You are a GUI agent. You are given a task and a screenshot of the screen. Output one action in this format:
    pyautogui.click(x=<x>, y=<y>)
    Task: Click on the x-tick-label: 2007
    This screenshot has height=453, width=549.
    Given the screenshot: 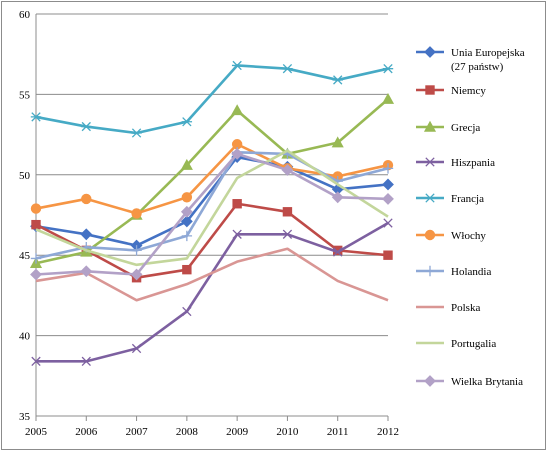 What is the action you would take?
    pyautogui.click(x=137, y=432)
    